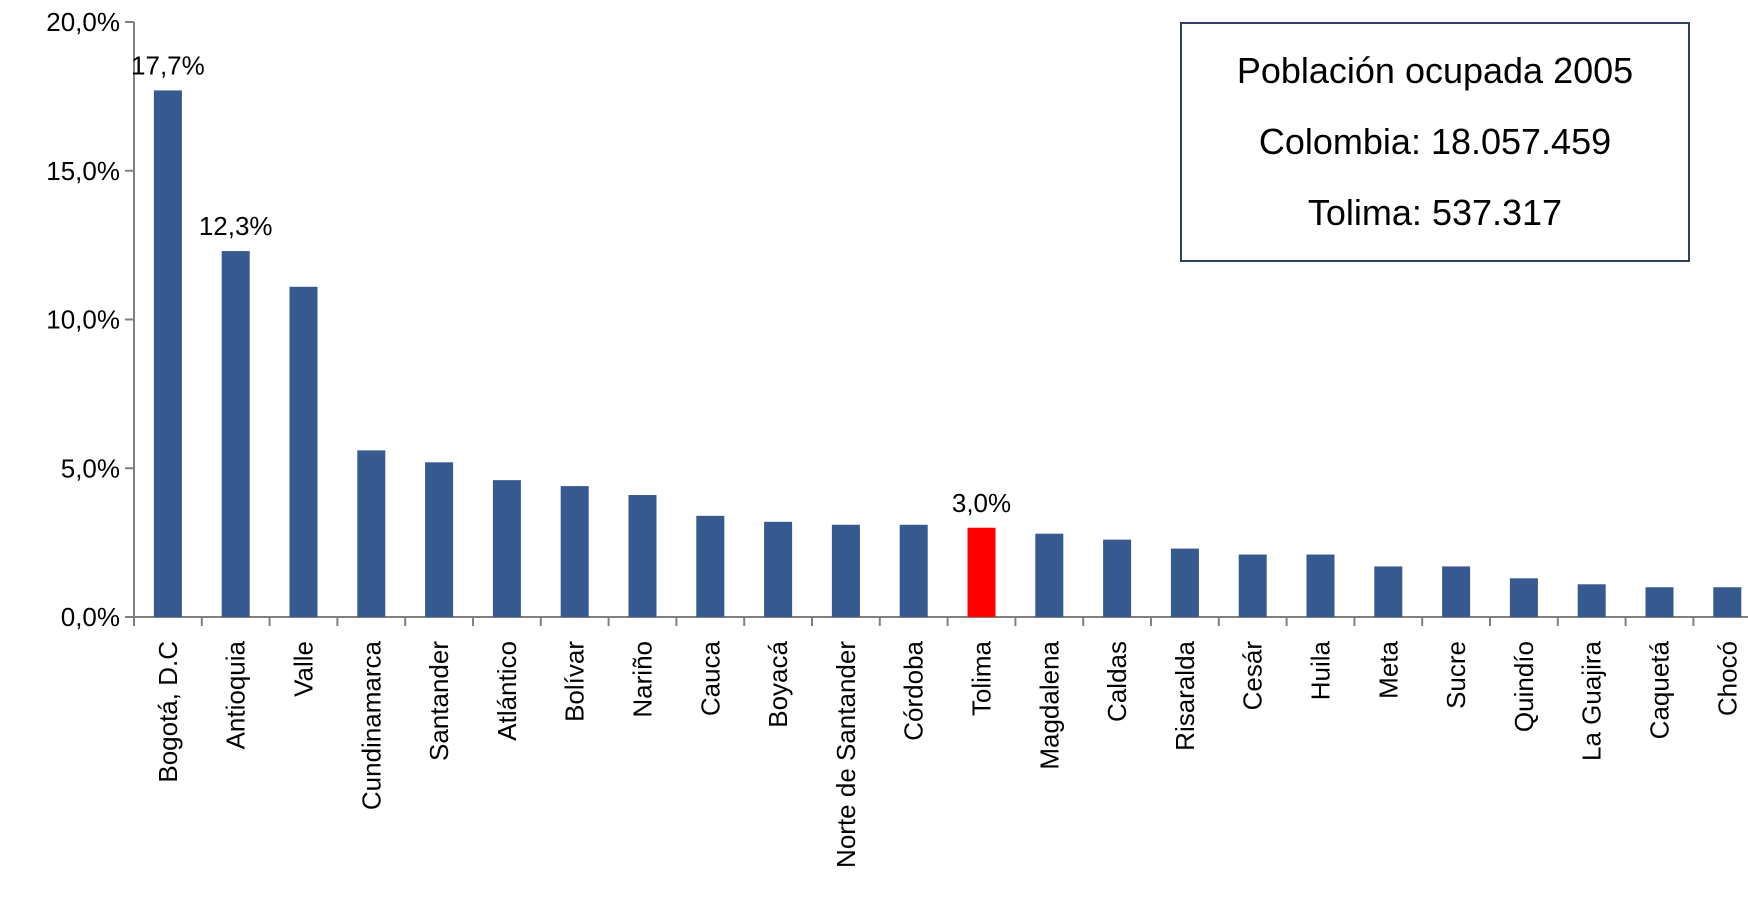 This screenshot has height=920, width=1748. Describe the element at coordinates (1660, 689) in the screenshot. I see `x-tick-label: Caquetá` at that location.